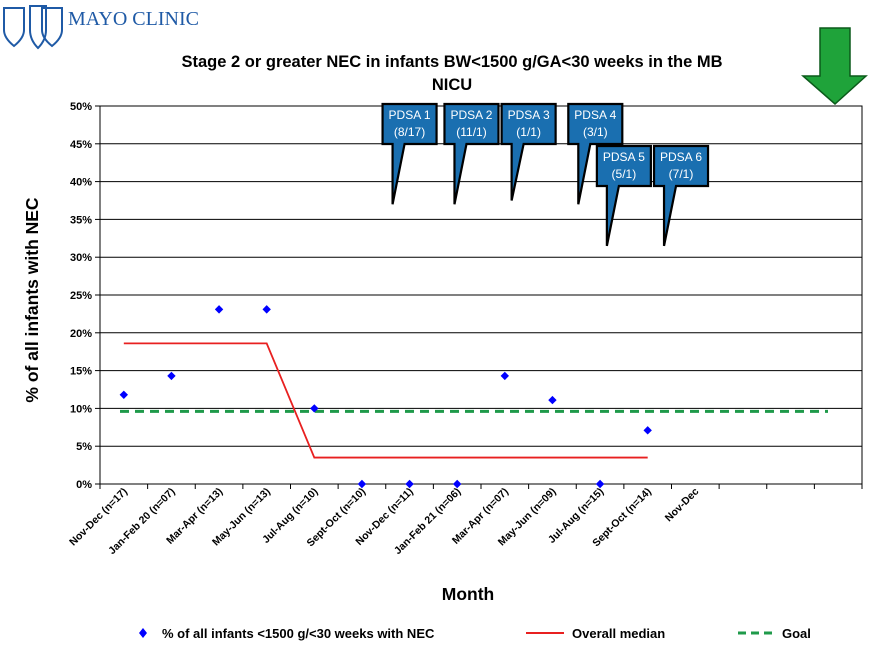 This screenshot has width=886, height=670. Describe the element at coordinates (81, 183) in the screenshot. I see `y-tick-label: 40%` at that location.